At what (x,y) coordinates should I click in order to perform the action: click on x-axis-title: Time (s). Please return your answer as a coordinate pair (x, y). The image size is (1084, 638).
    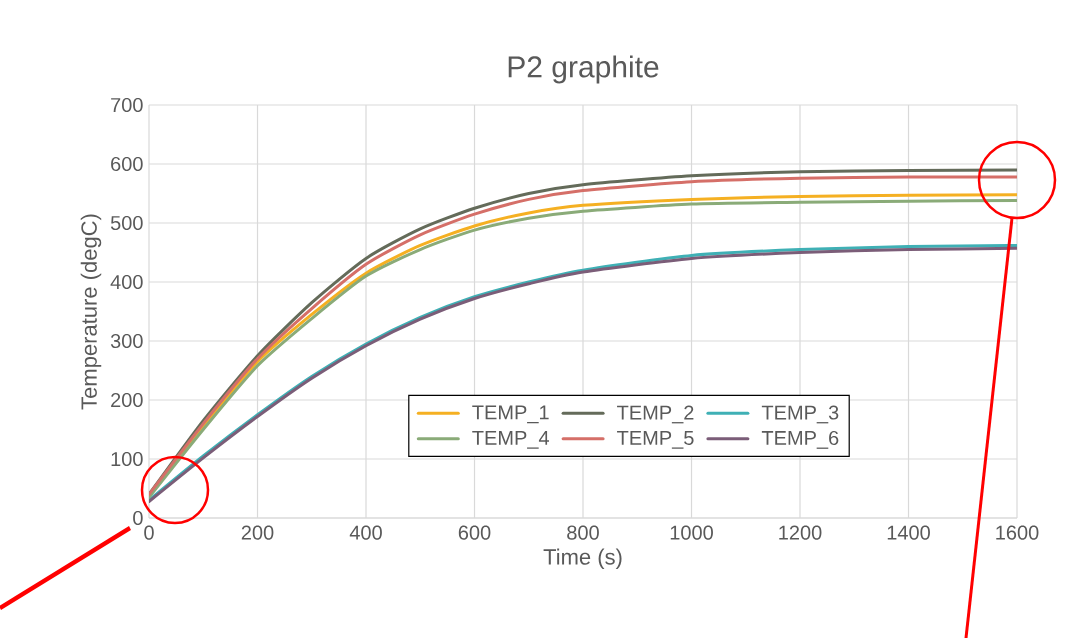
    Looking at the image, I should click on (582, 559).